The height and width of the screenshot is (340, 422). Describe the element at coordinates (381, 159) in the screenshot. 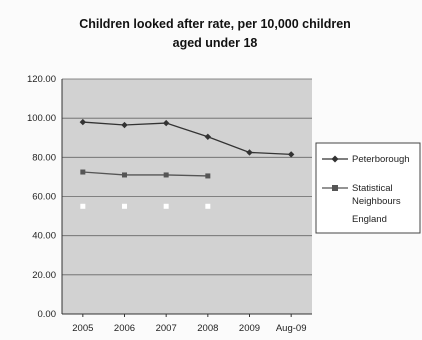

I see `legend-label-peterborough: Peterborough` at that location.